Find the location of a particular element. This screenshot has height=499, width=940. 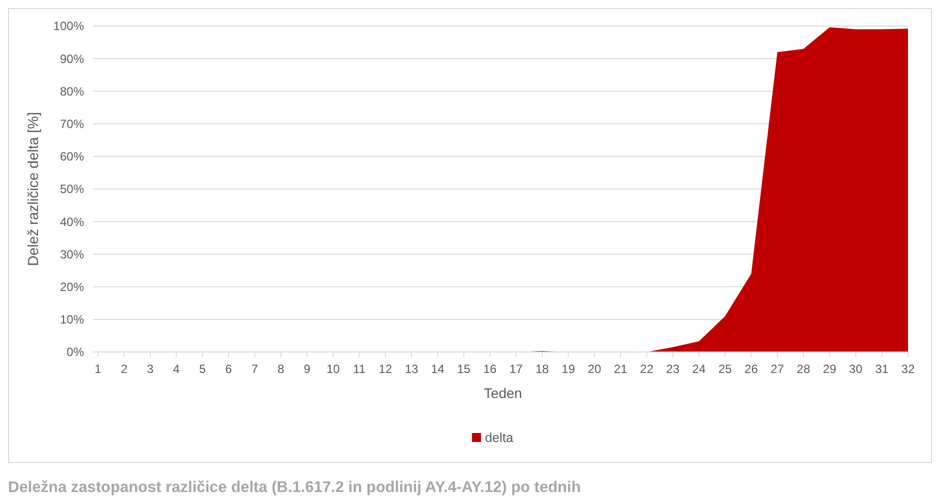

x-tick-label: 26 is located at coordinates (751, 369).